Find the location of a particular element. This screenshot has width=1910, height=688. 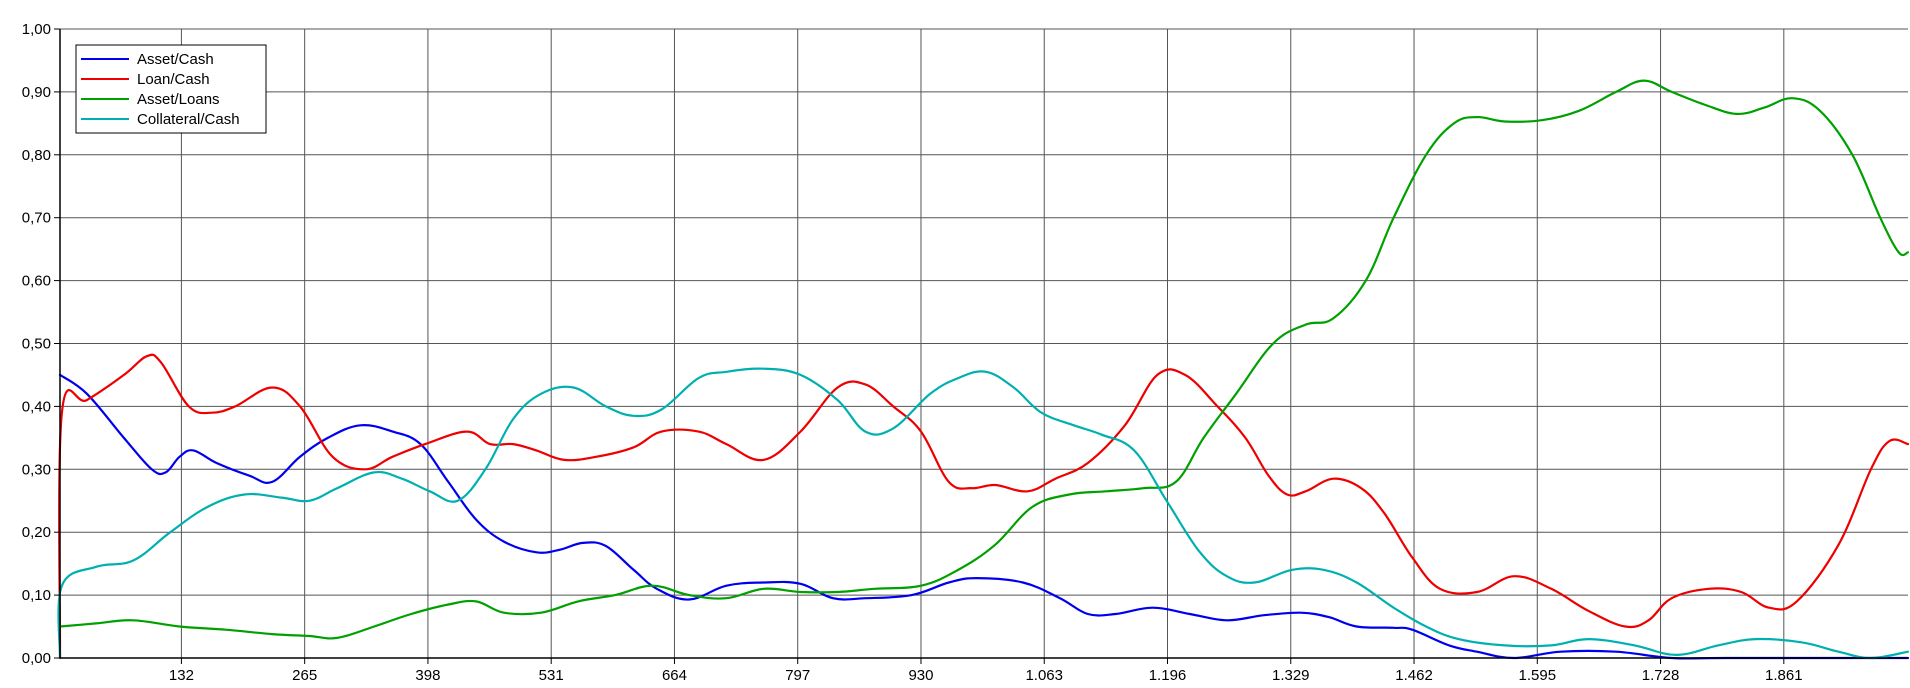

y-tick-label: 0,90 is located at coordinates (36, 92).